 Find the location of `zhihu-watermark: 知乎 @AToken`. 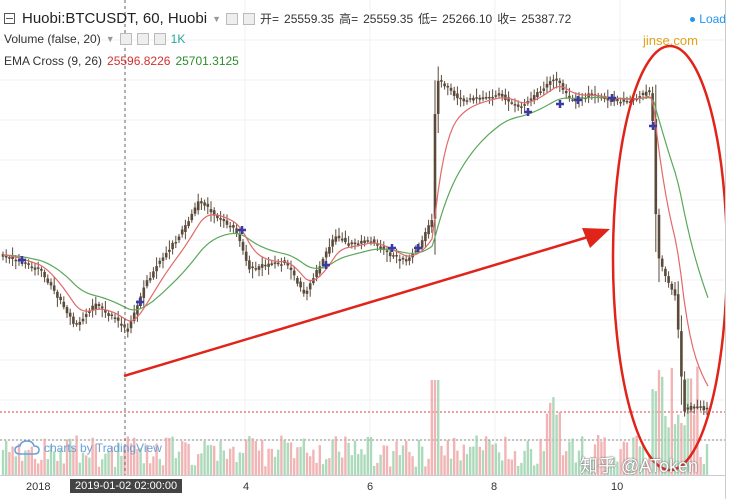

zhihu-watermark: 知乎 @AToken is located at coordinates (639, 466).